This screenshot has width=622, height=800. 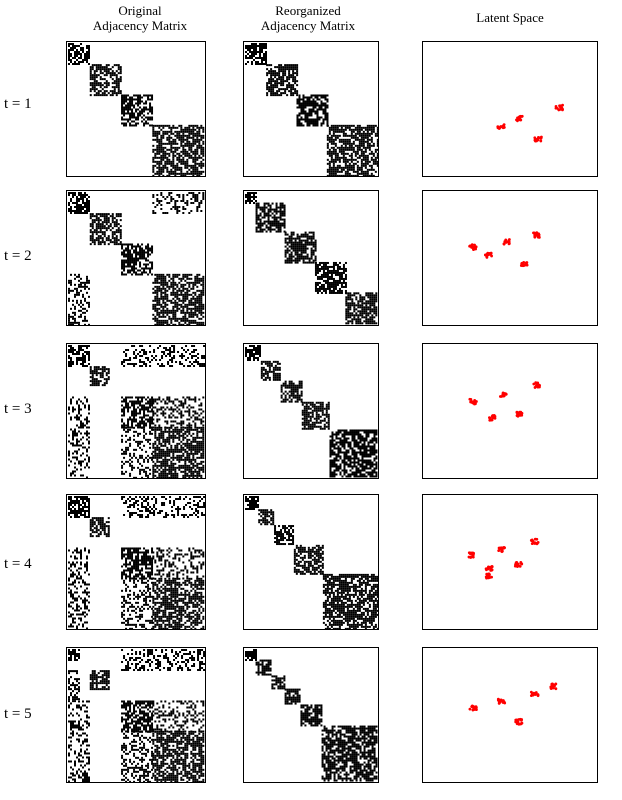 What do you see at coordinates (18, 409) in the screenshot?
I see `row-label-3: t = 3` at bounding box center [18, 409].